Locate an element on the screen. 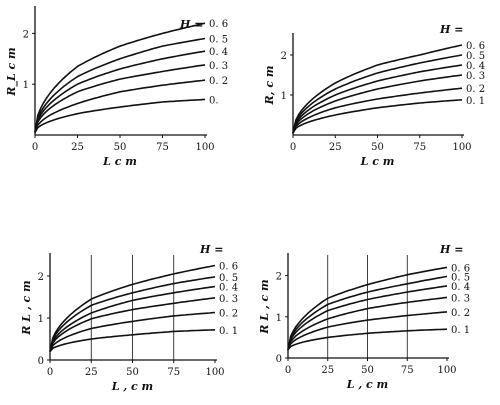 This screenshot has width=500, height=405. chart-4-x-tick-label: 25 is located at coordinates (327, 370).